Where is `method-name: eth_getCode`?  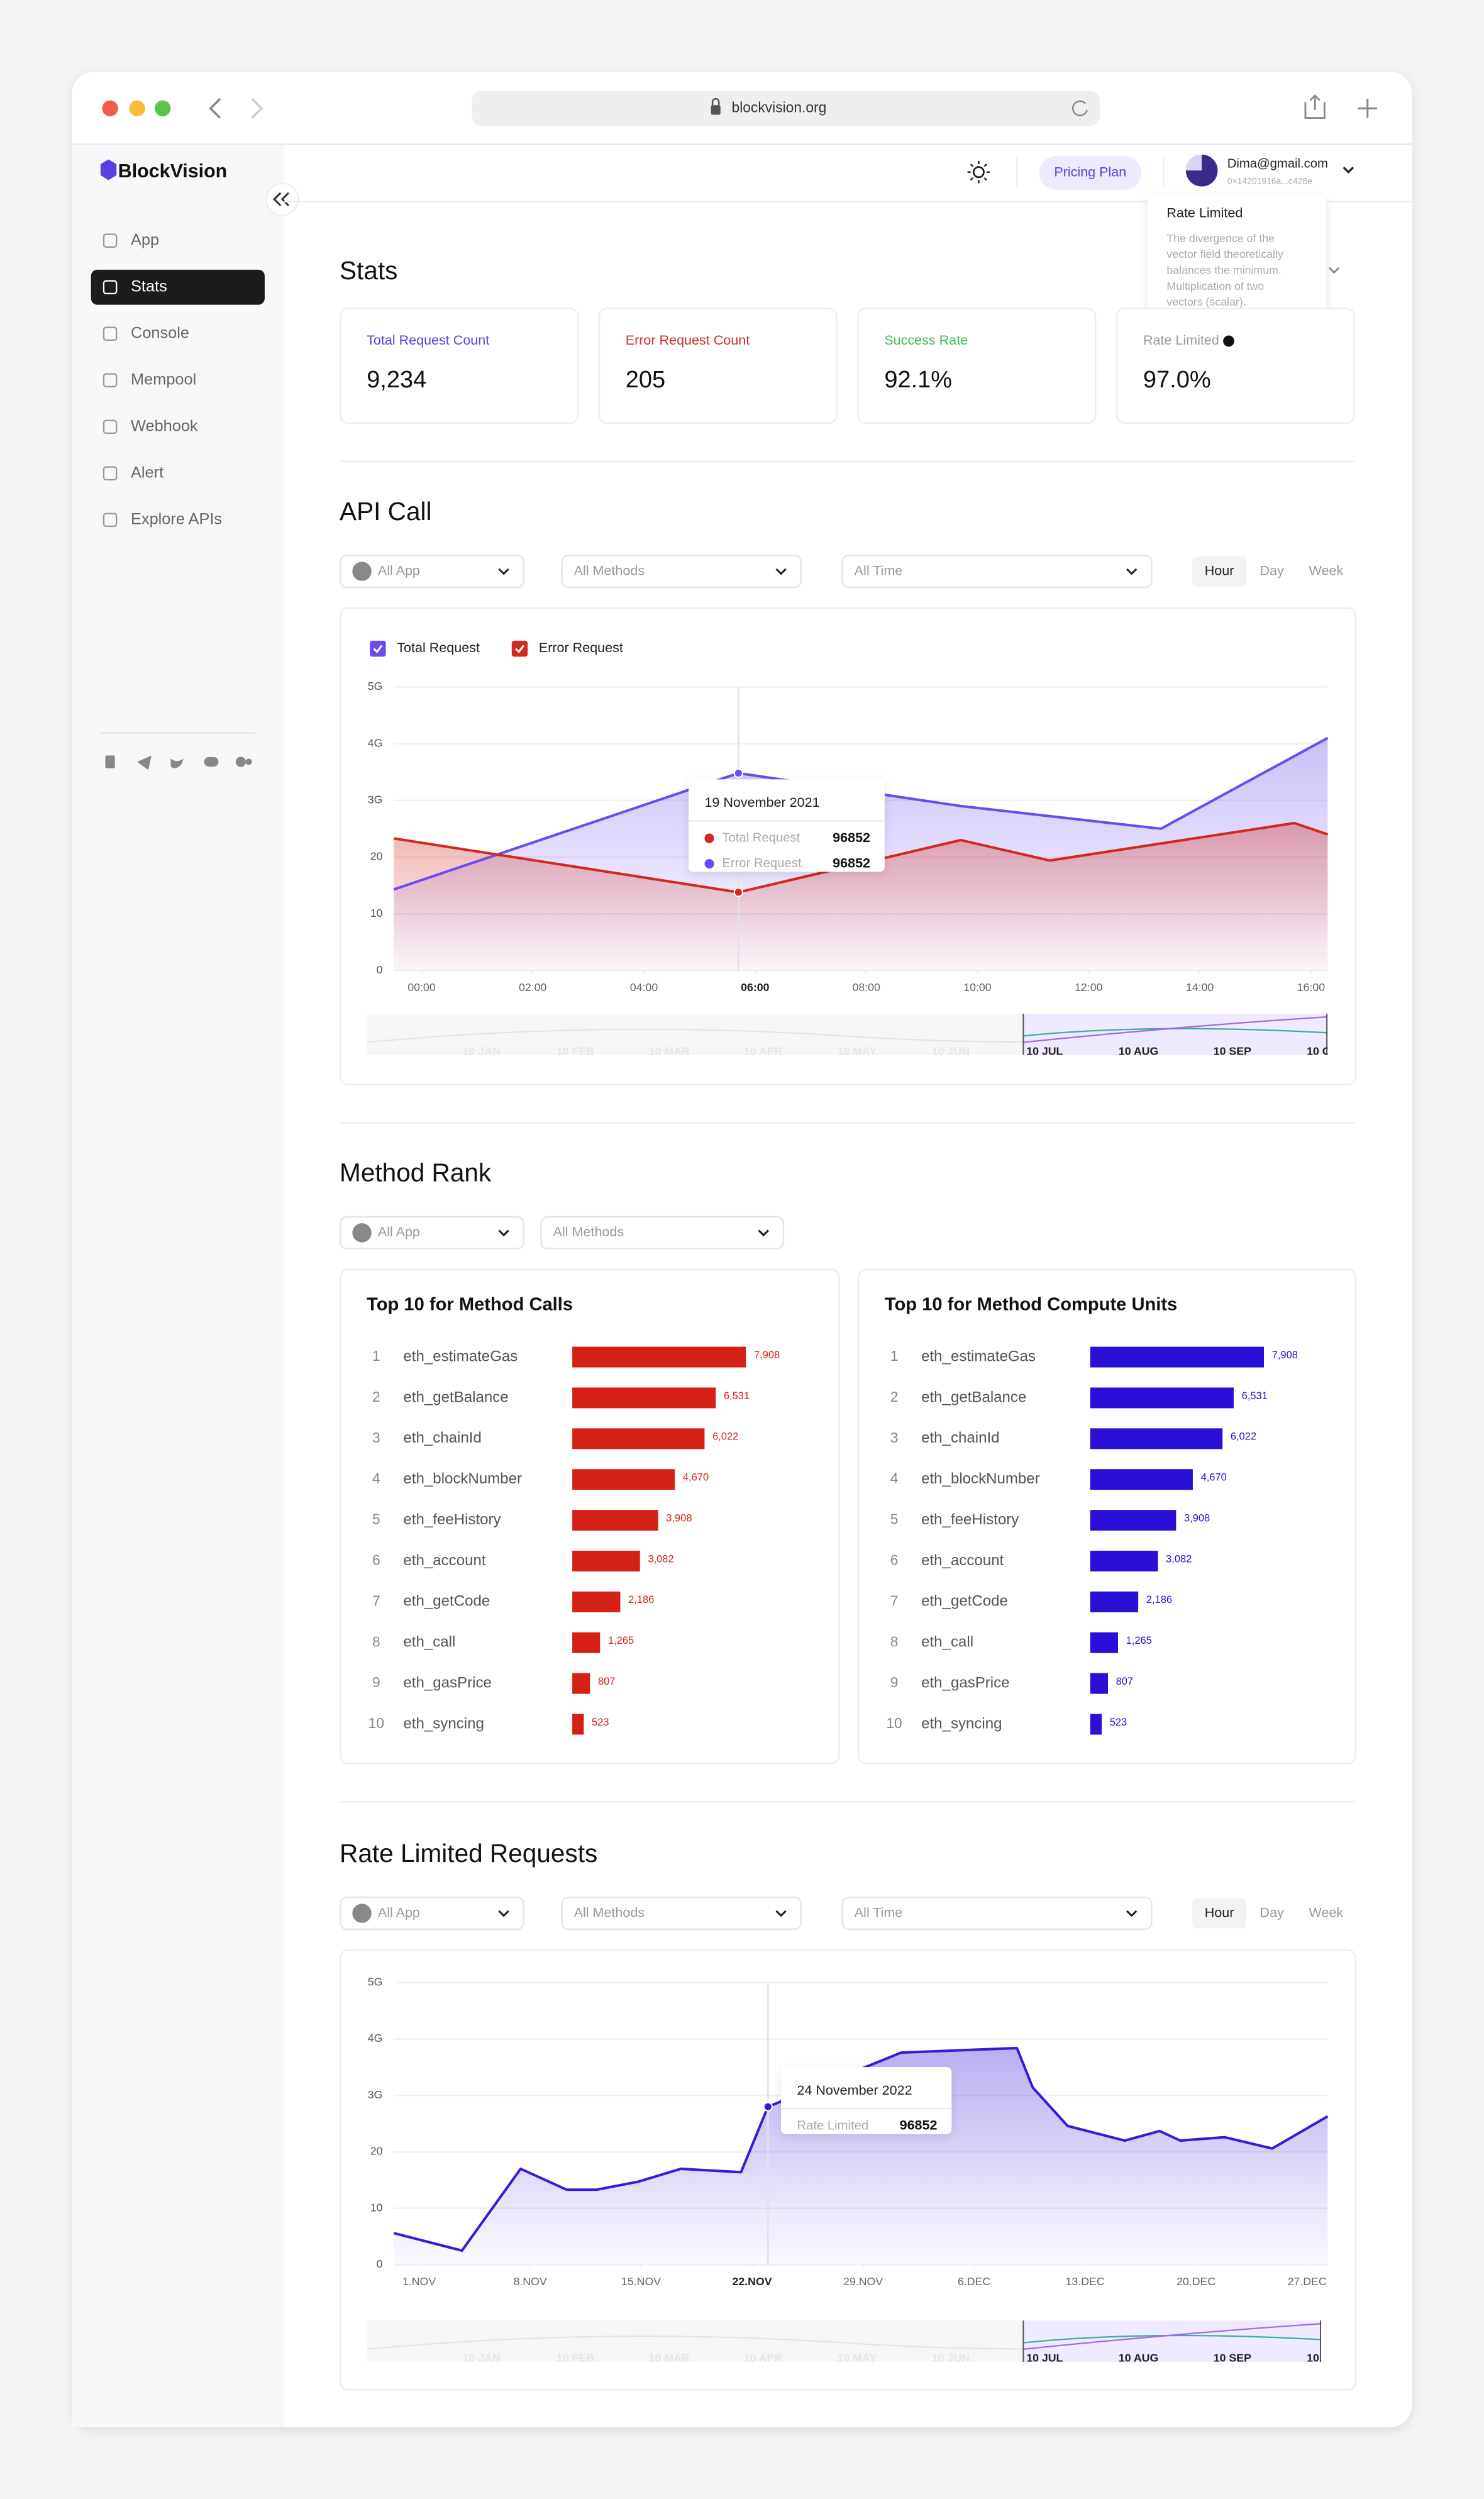
method-name: eth_getCode is located at coordinates (446, 1601).